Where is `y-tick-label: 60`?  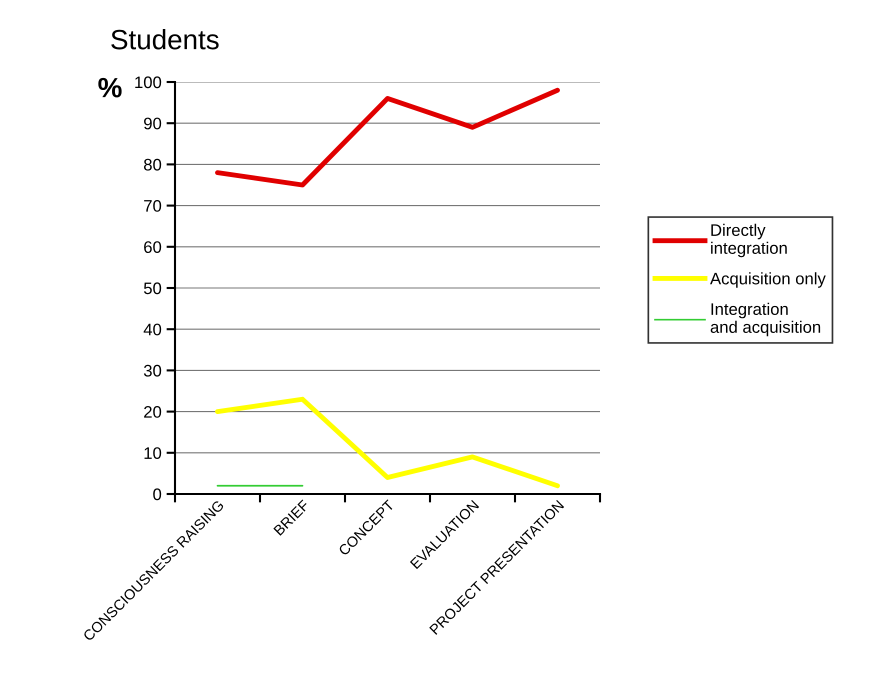
y-tick-label: 60 is located at coordinates (153, 247).